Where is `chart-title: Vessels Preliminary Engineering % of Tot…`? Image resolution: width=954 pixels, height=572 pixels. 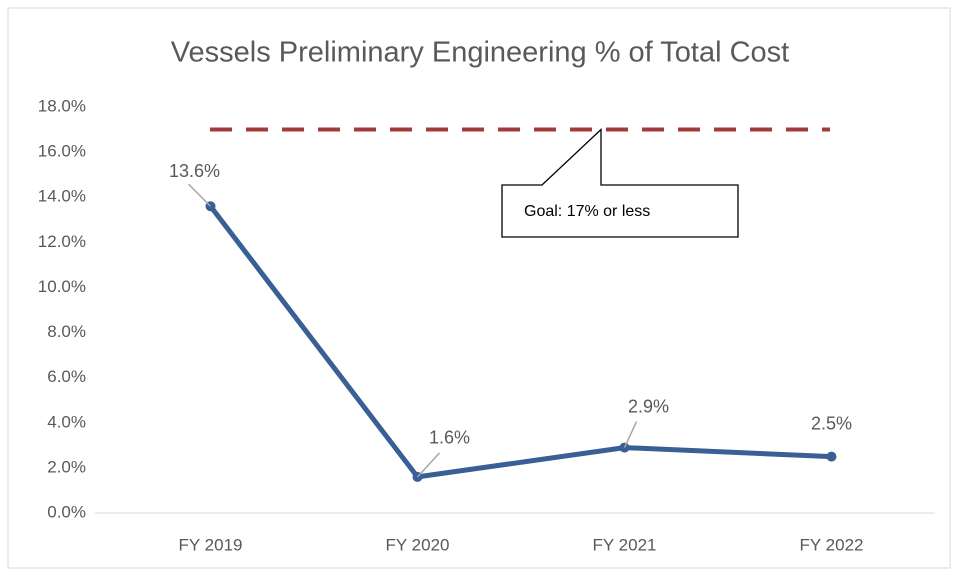
chart-title: Vessels Preliminary Engineering % of Tot… is located at coordinates (480, 53).